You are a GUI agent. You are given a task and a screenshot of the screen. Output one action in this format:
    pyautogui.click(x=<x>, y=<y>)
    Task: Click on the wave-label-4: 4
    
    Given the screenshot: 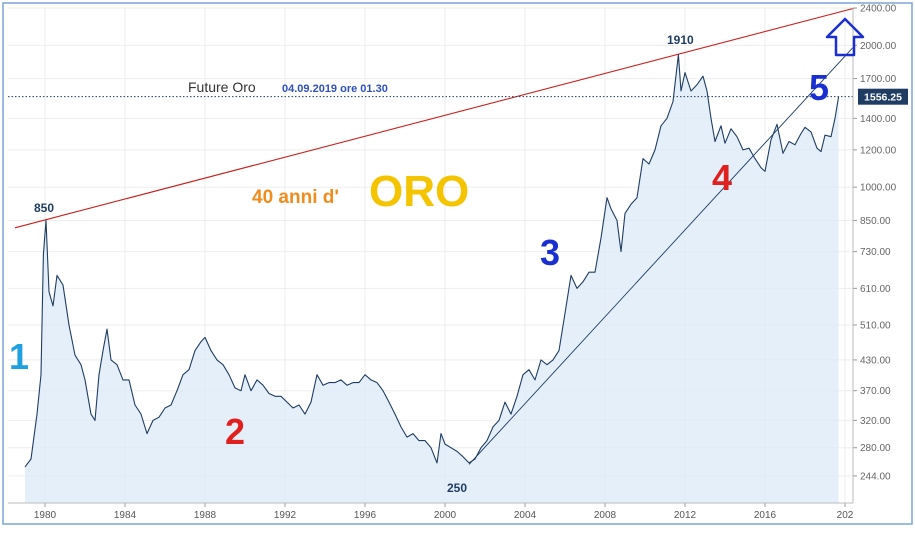 What is the action you would take?
    pyautogui.click(x=722, y=177)
    